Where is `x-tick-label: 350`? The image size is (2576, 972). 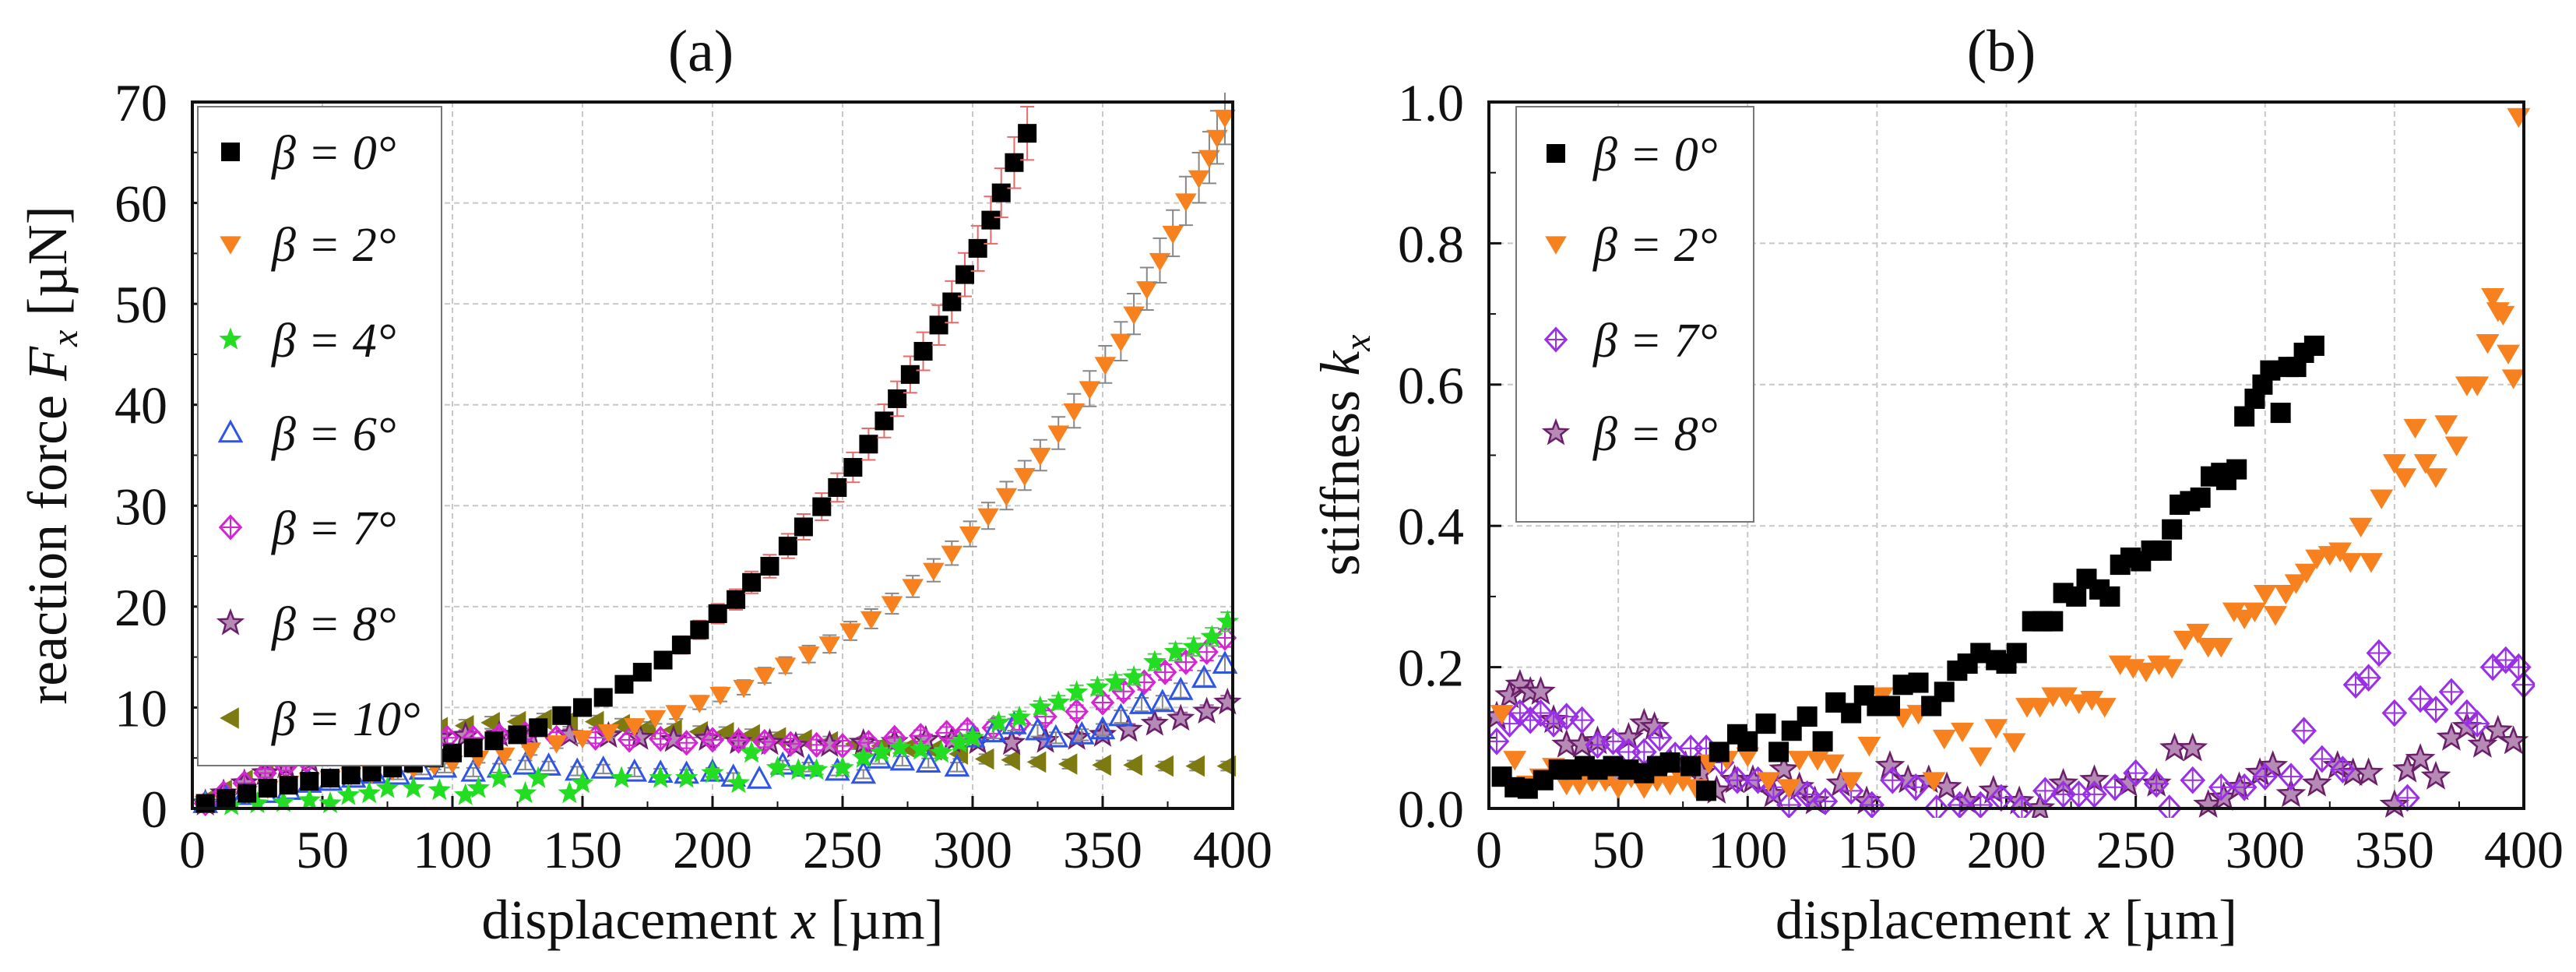 x-tick-label: 350 is located at coordinates (2394, 849).